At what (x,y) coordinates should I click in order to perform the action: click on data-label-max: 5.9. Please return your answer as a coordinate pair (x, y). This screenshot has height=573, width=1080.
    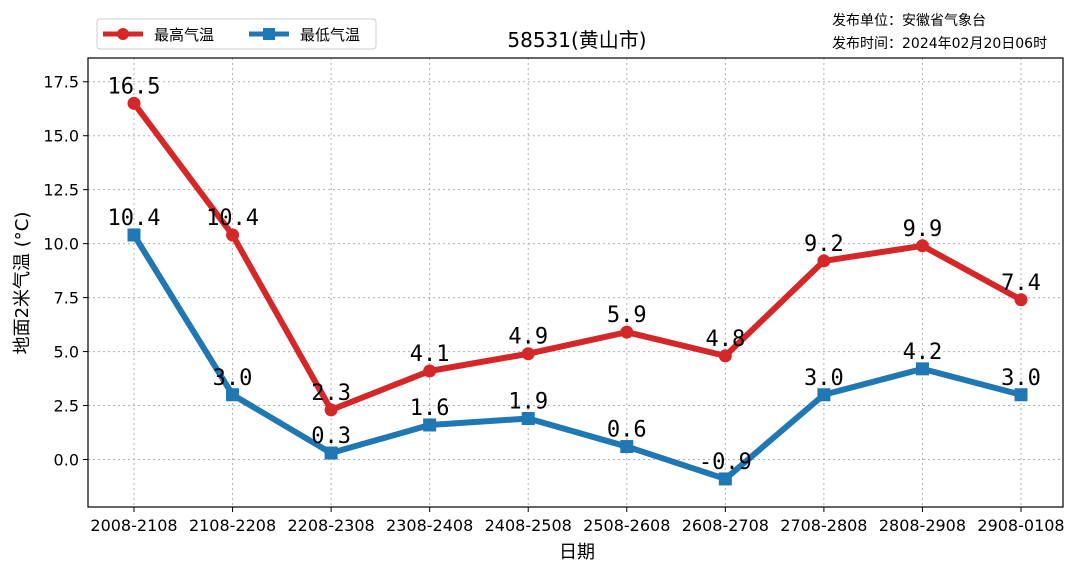
    Looking at the image, I should click on (627, 315).